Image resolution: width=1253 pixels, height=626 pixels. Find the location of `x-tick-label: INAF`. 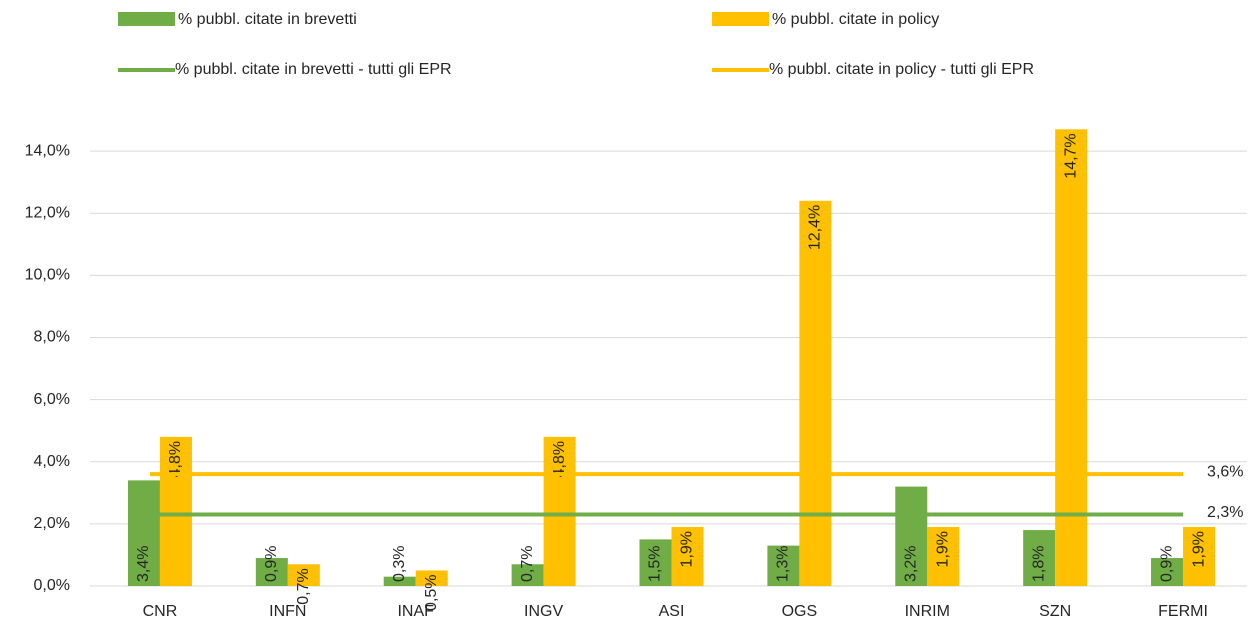

x-tick-label: INAF is located at coordinates (415, 611).